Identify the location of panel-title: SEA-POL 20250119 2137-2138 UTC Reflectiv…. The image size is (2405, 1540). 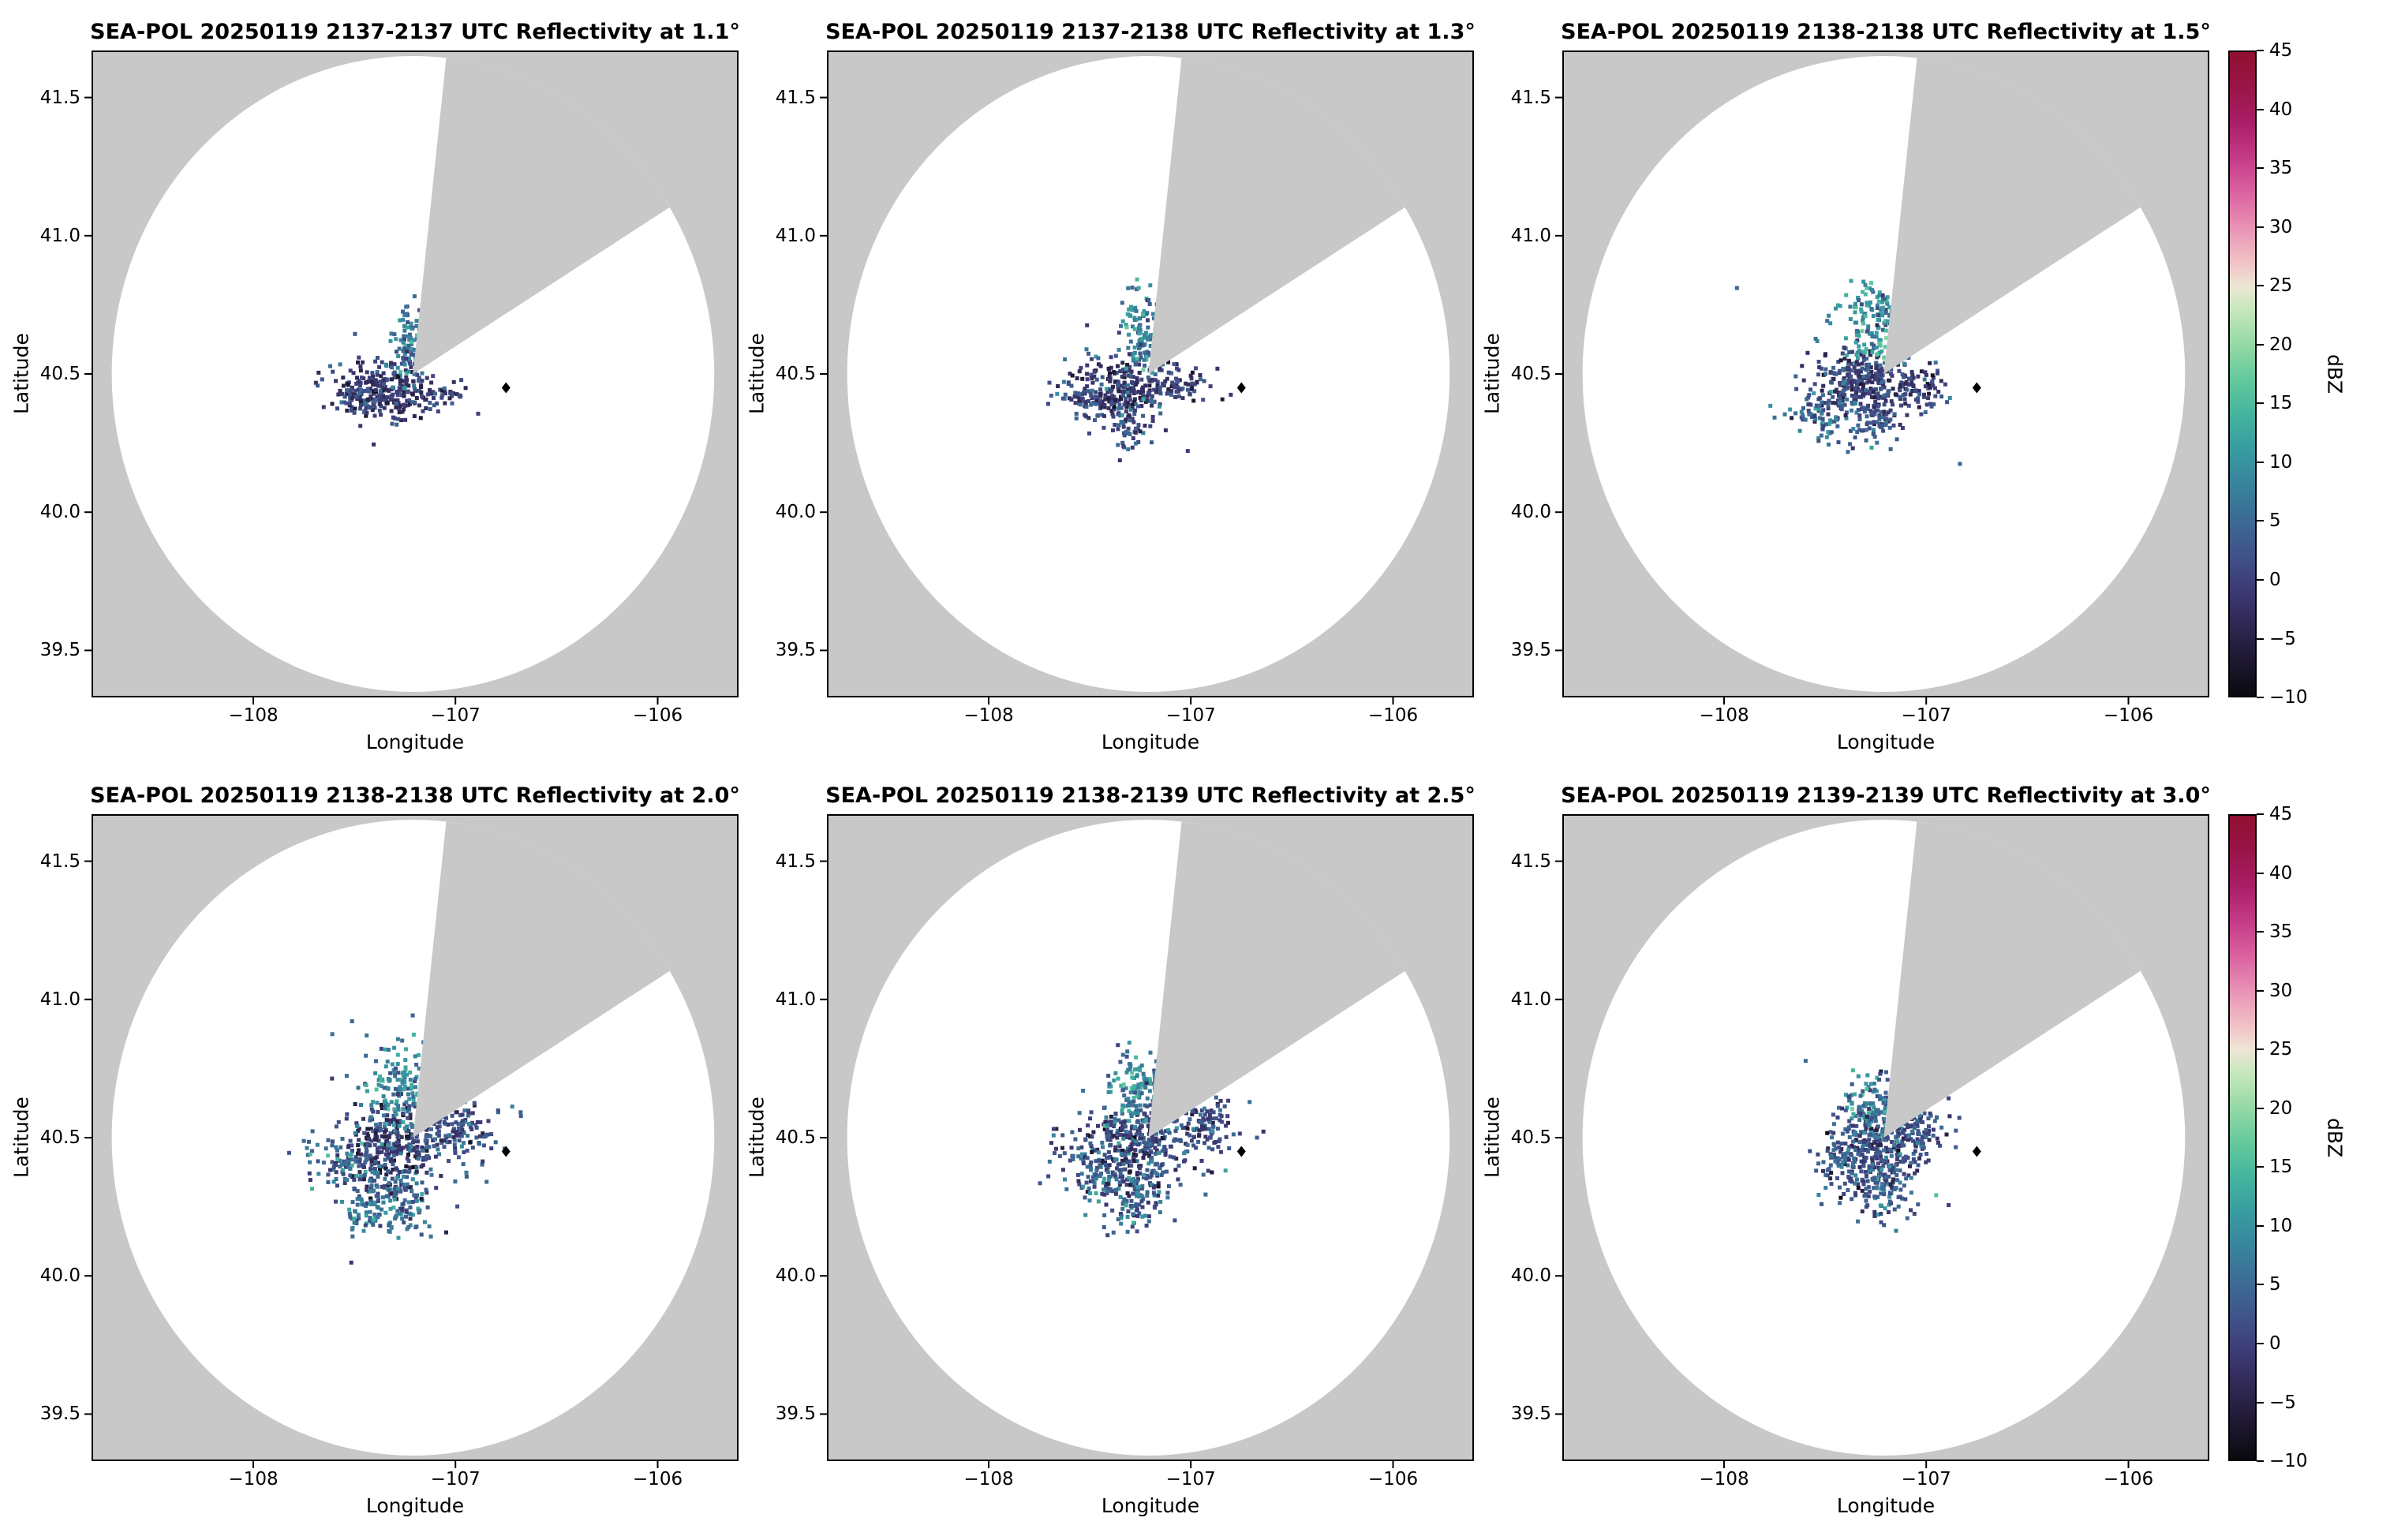
(1151, 32).